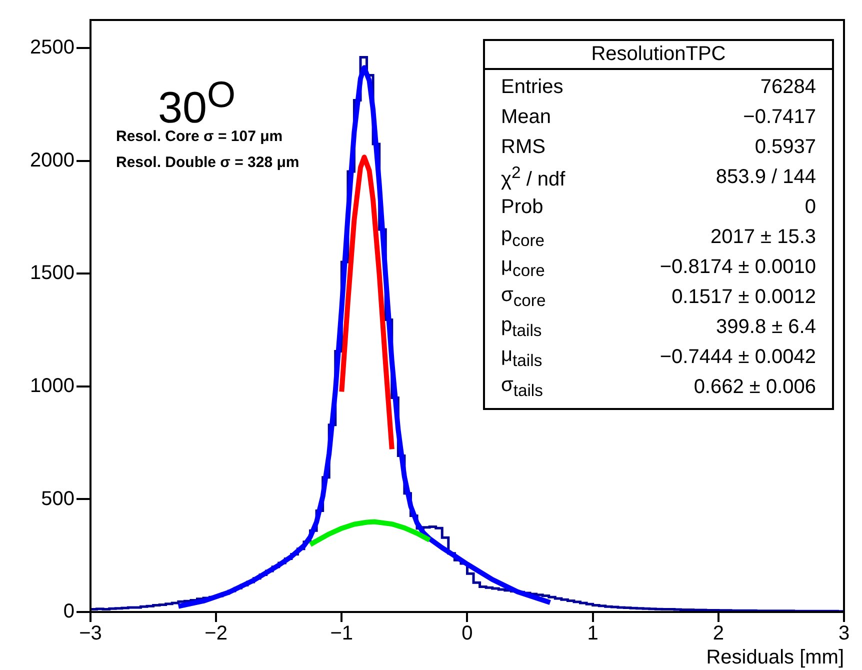 The height and width of the screenshot is (670, 862). I want to click on annotation: ResolutionTPC, so click(658, 55).